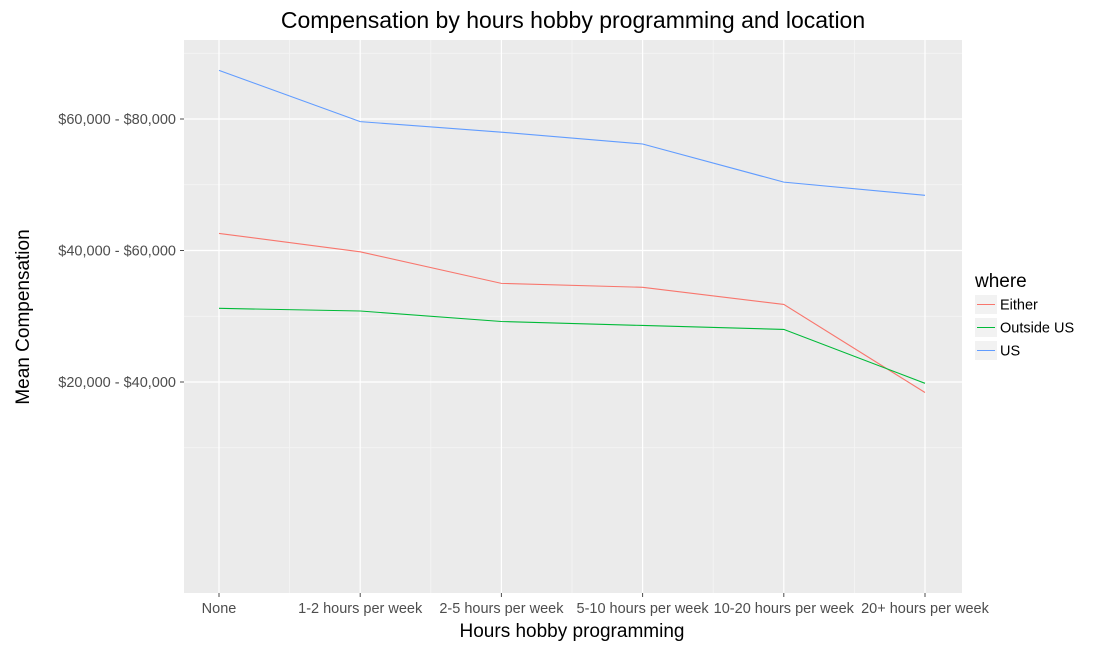  I want to click on y-tick-label: $40,000 - $60,000, so click(117, 252).